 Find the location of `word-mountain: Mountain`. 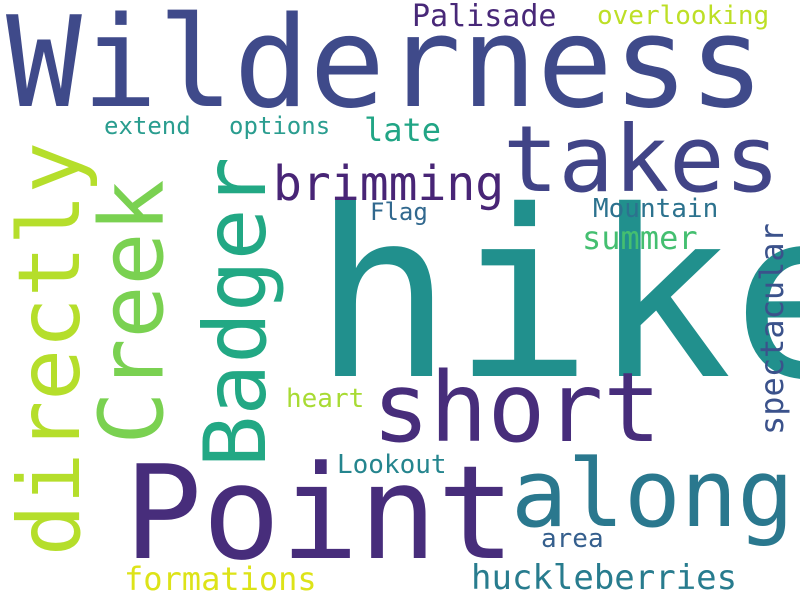

word-mountain: Mountain is located at coordinates (656, 209).